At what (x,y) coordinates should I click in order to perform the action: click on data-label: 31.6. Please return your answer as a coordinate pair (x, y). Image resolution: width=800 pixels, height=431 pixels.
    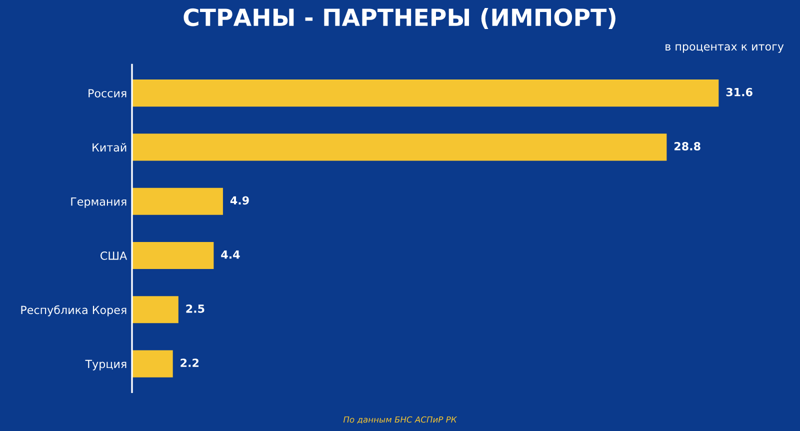
    Looking at the image, I should click on (739, 92).